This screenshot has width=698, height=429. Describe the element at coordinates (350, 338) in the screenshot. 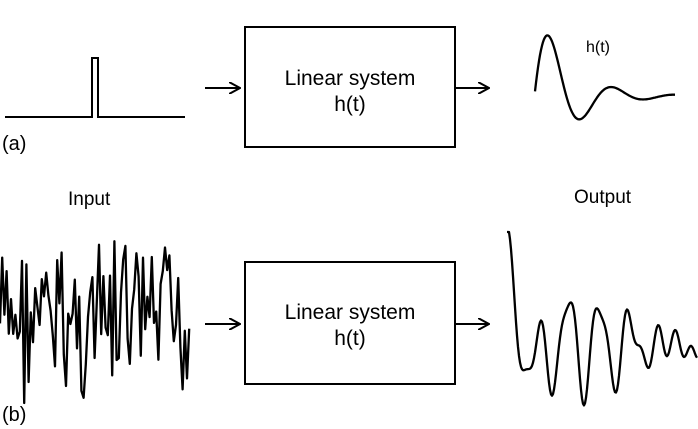

I see `system-b-function: h(t)` at that location.